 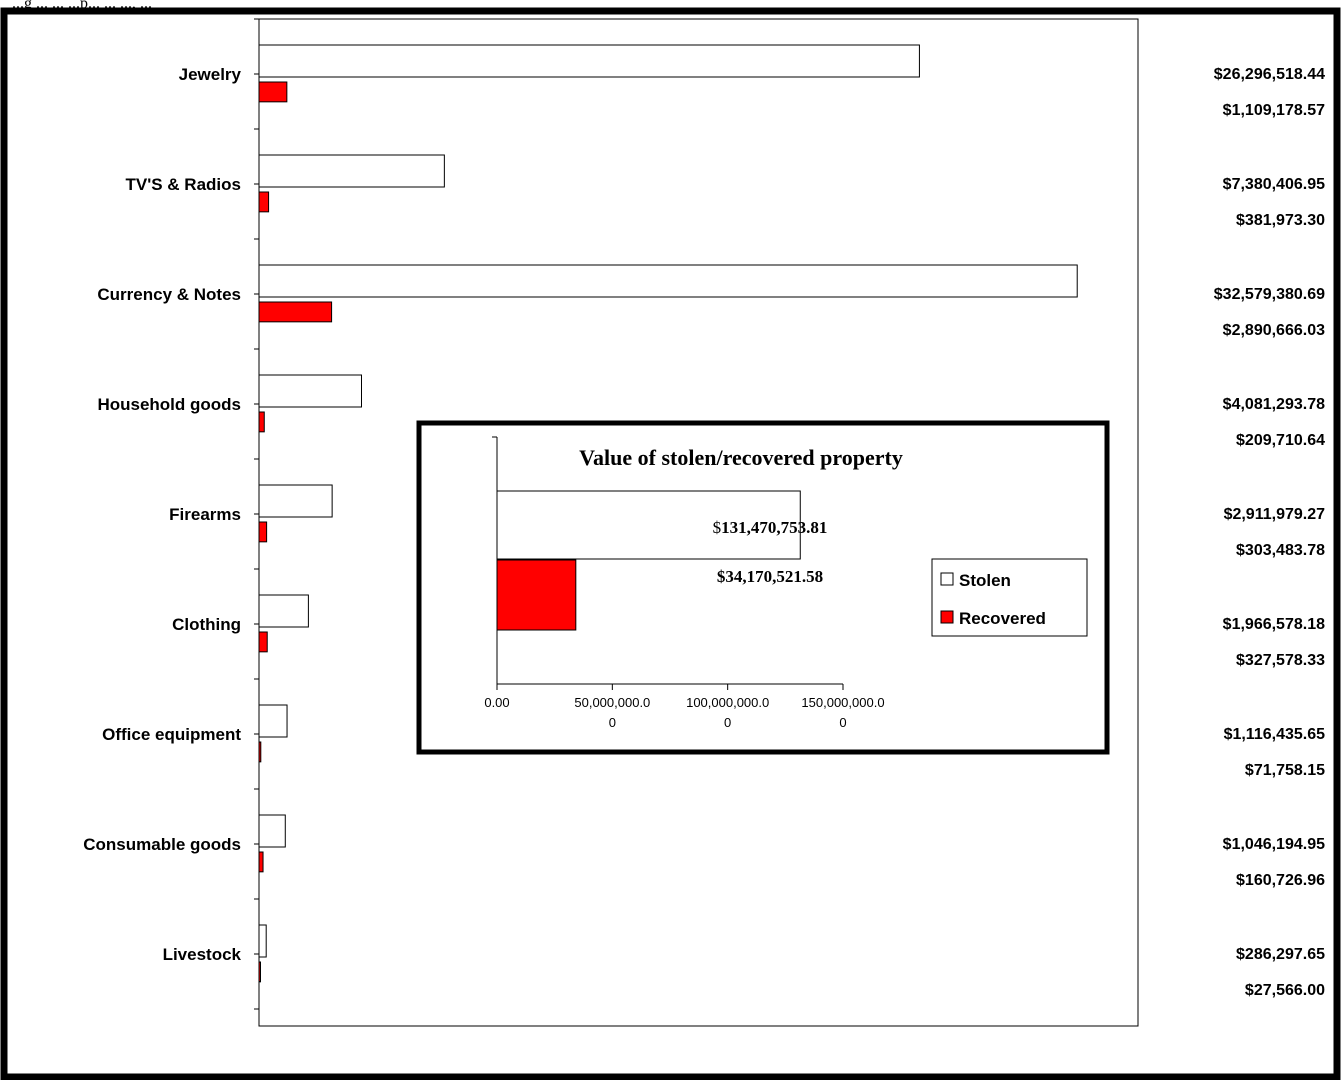 What do you see at coordinates (648, 525) in the screenshot?
I see `inset-bar-stolen` at bounding box center [648, 525].